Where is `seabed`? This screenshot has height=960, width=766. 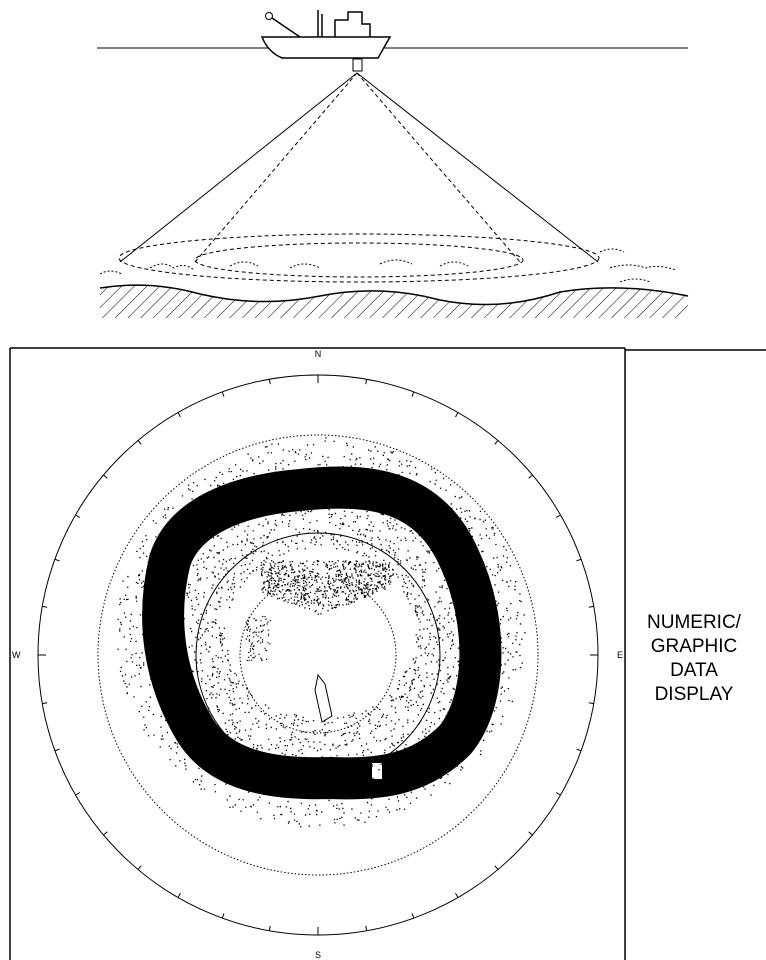 seabed is located at coordinates (394, 295).